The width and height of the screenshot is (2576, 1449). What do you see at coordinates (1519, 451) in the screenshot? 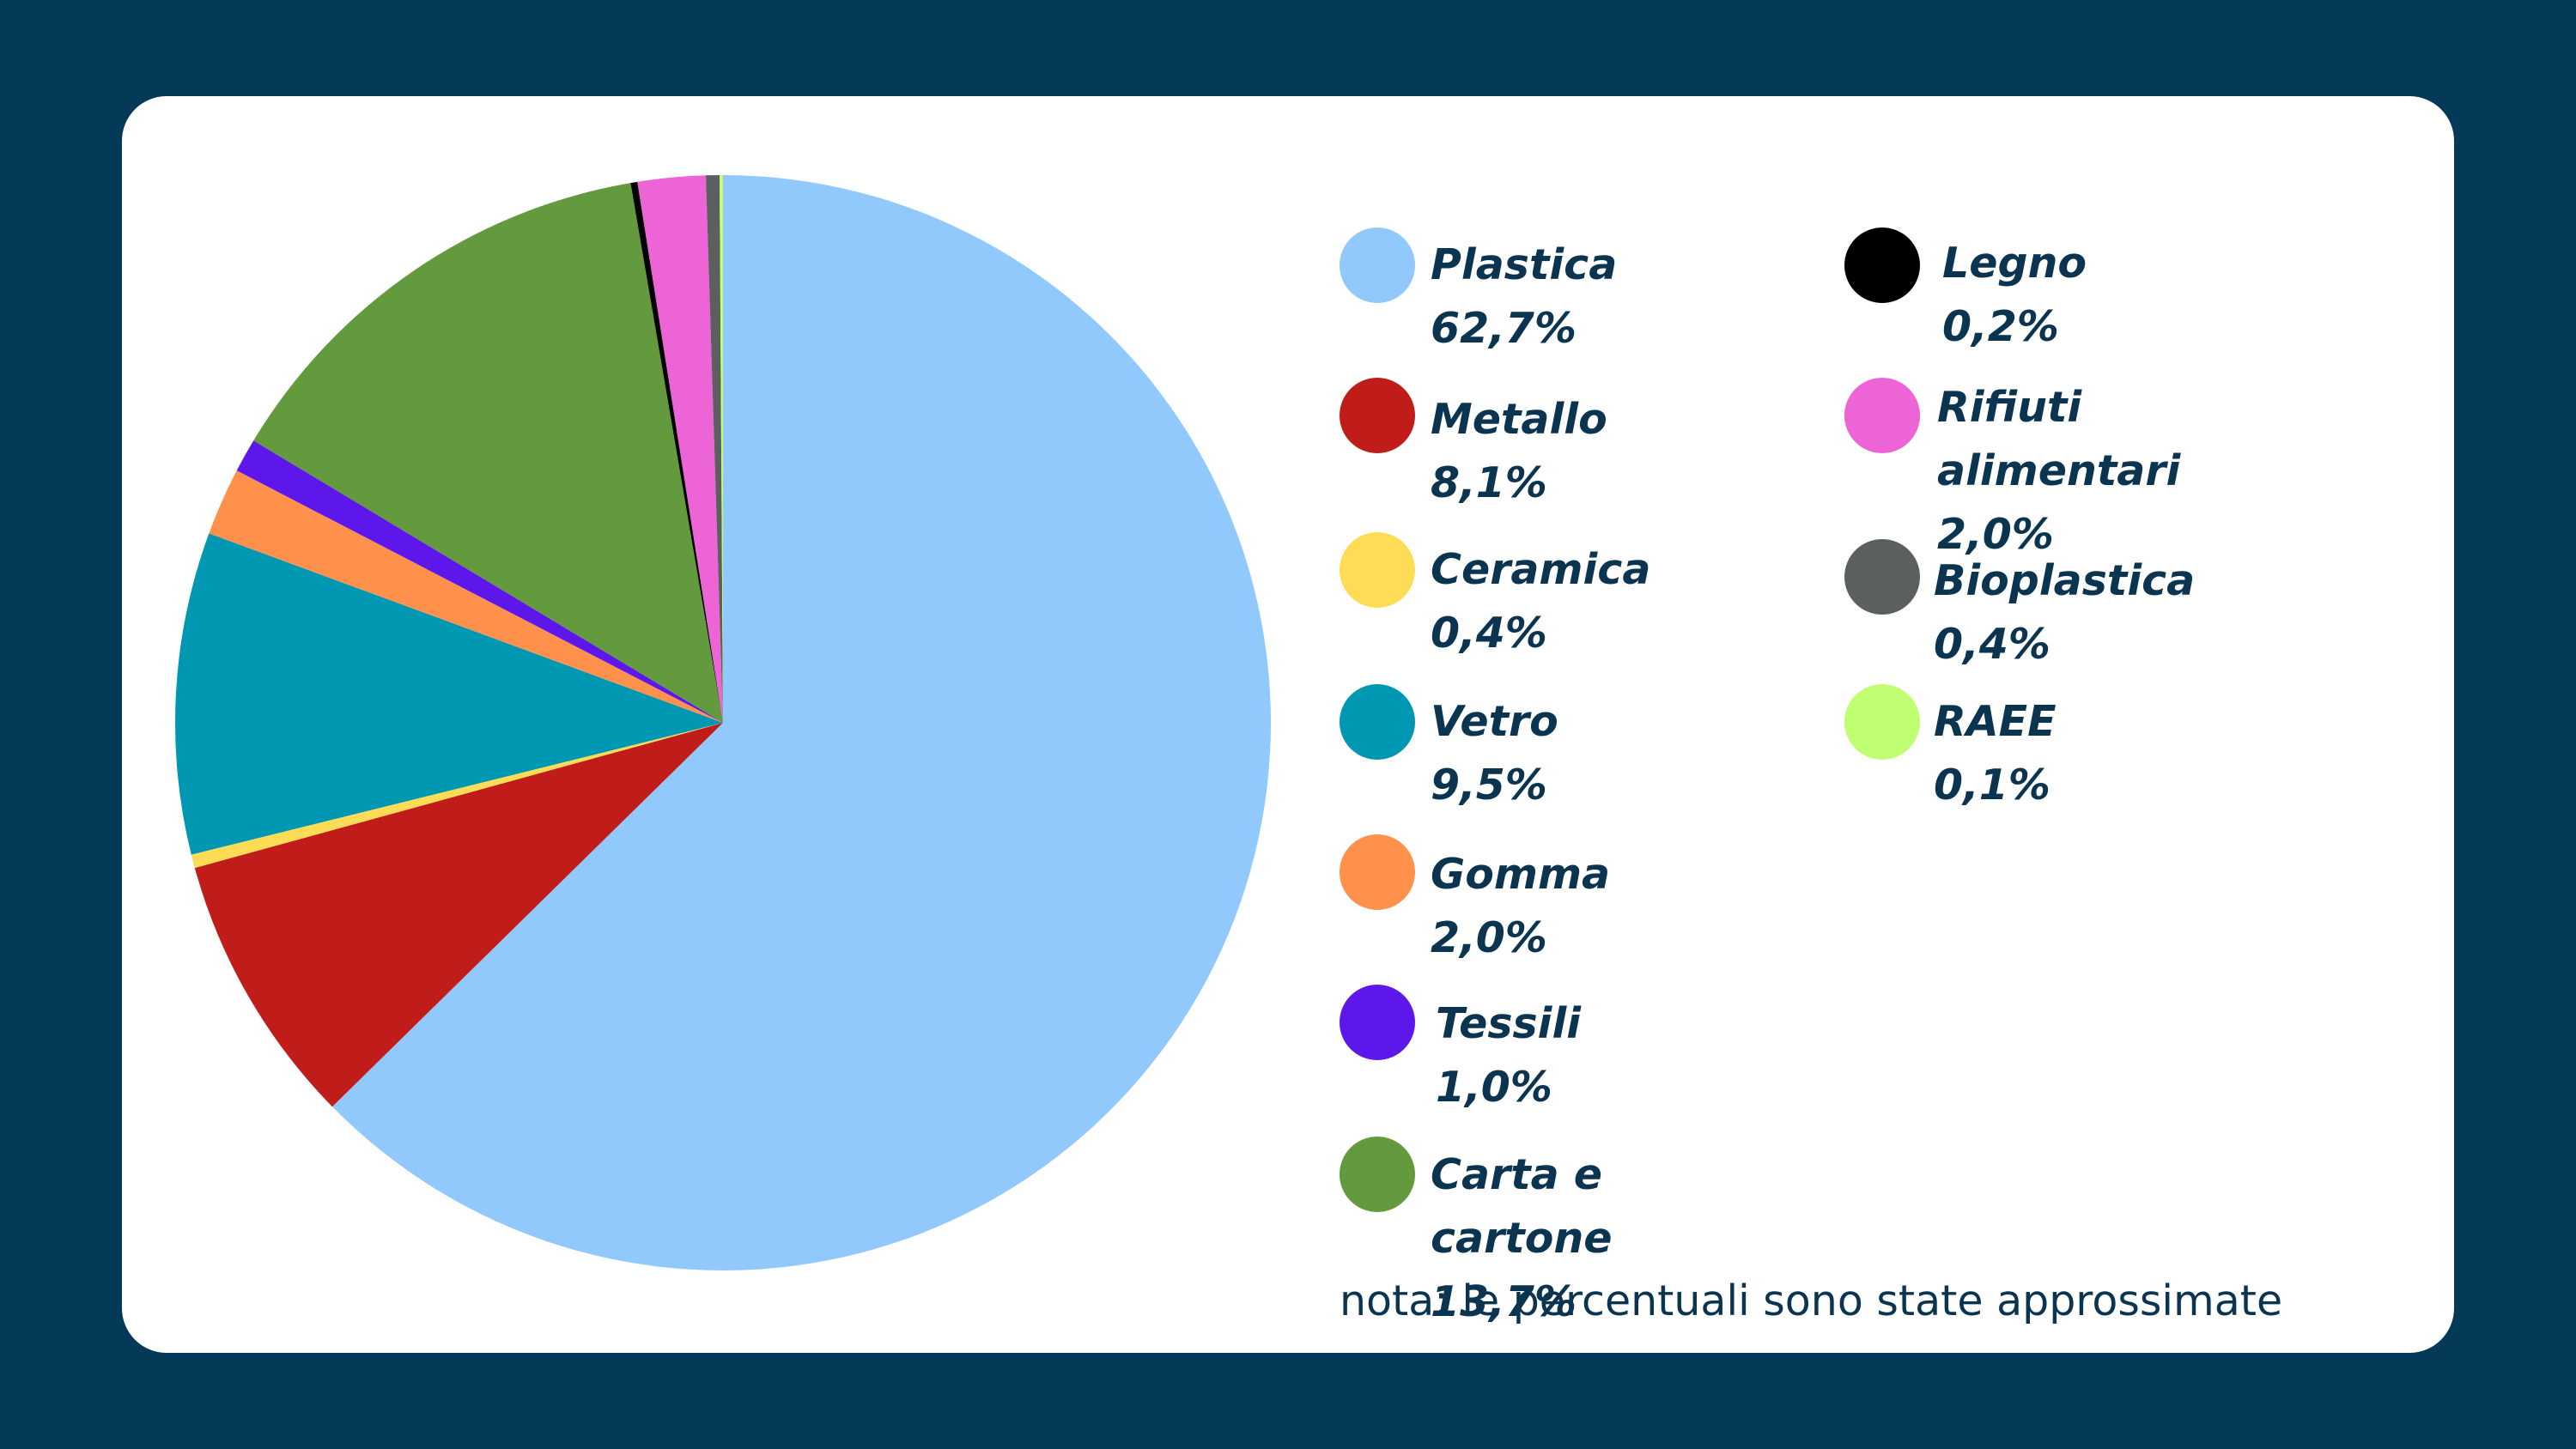
I see `legend-label-1: Metallo 8,1%` at bounding box center [1519, 451].